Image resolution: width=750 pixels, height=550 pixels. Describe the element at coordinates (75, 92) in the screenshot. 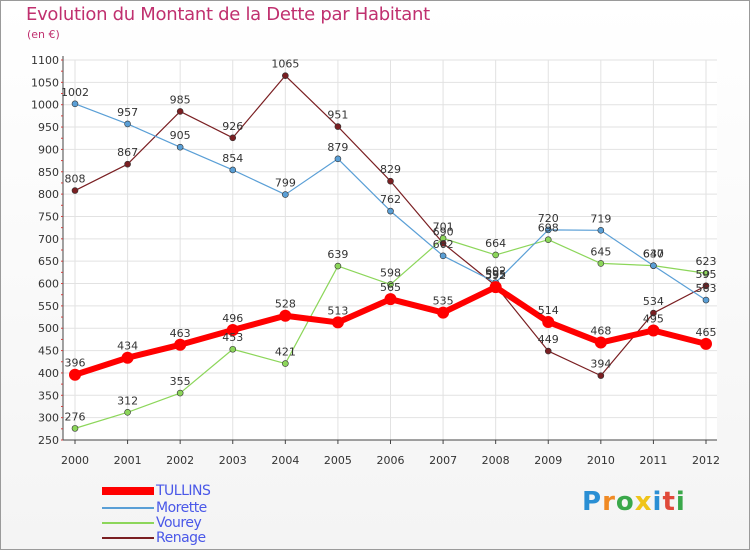

I see `data-label: 1002` at that location.